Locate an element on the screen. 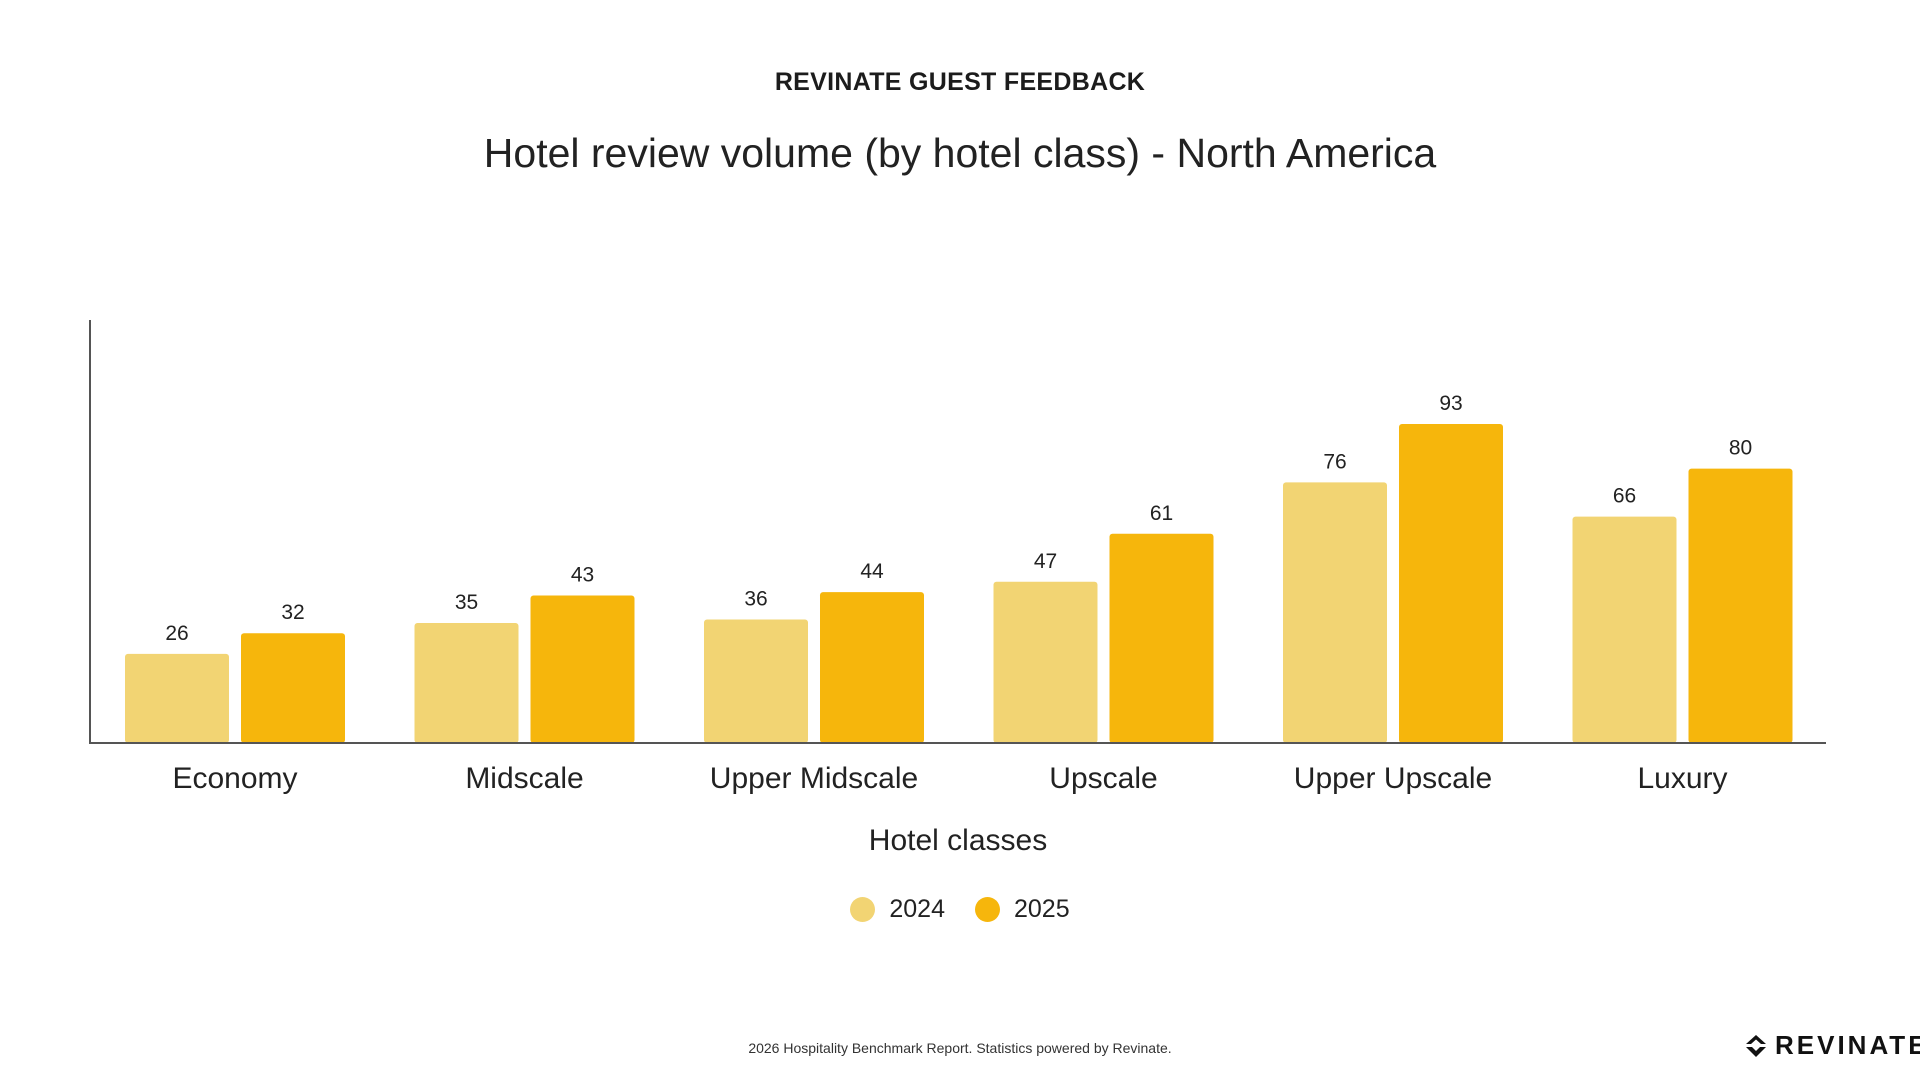  bar-upscale-2025 is located at coordinates (1161, 638).